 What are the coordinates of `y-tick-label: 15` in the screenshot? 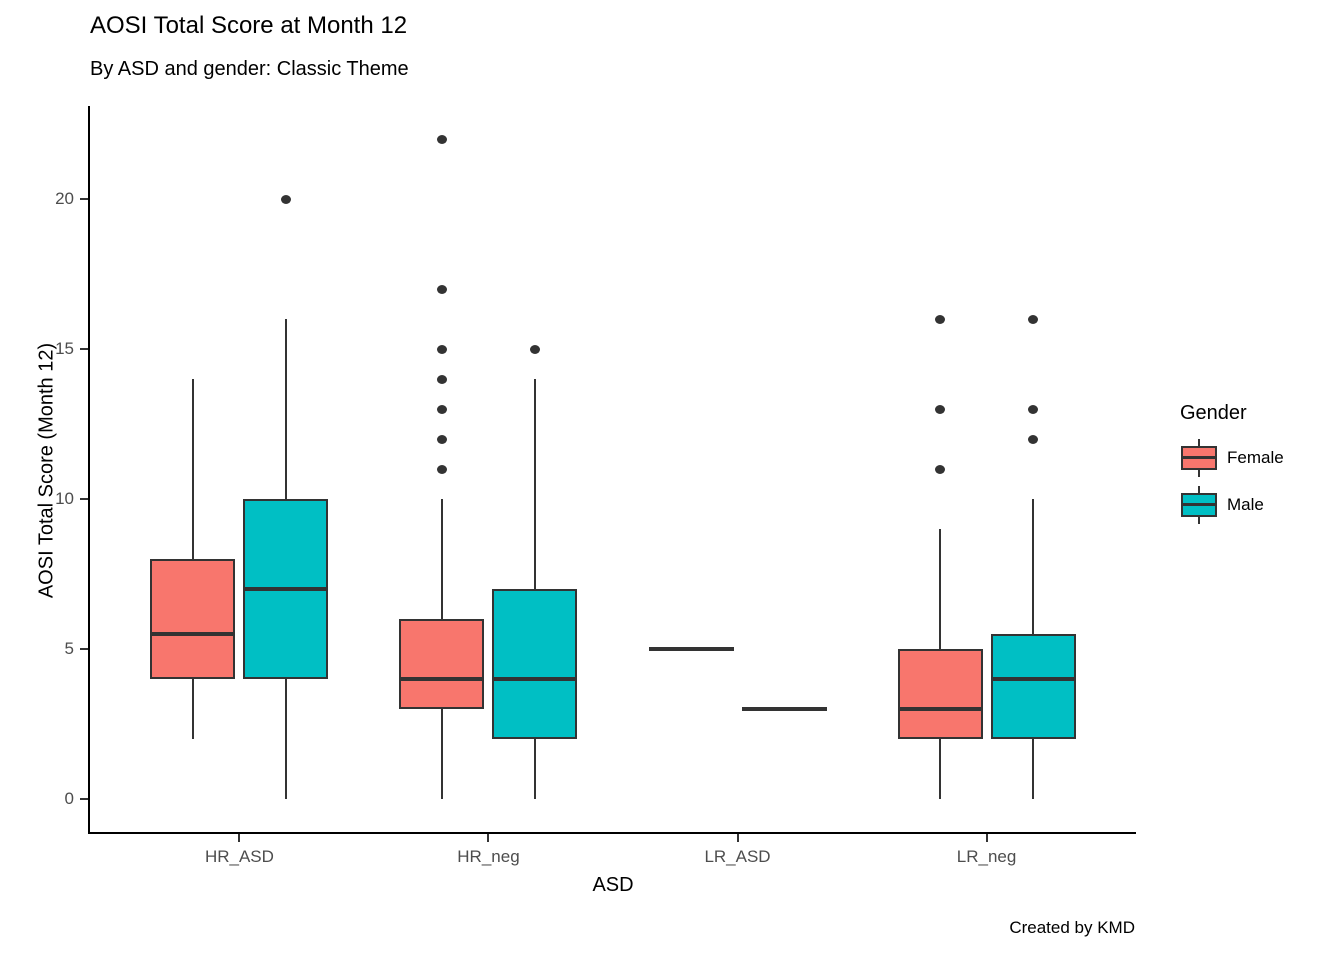 It's located at (64, 348).